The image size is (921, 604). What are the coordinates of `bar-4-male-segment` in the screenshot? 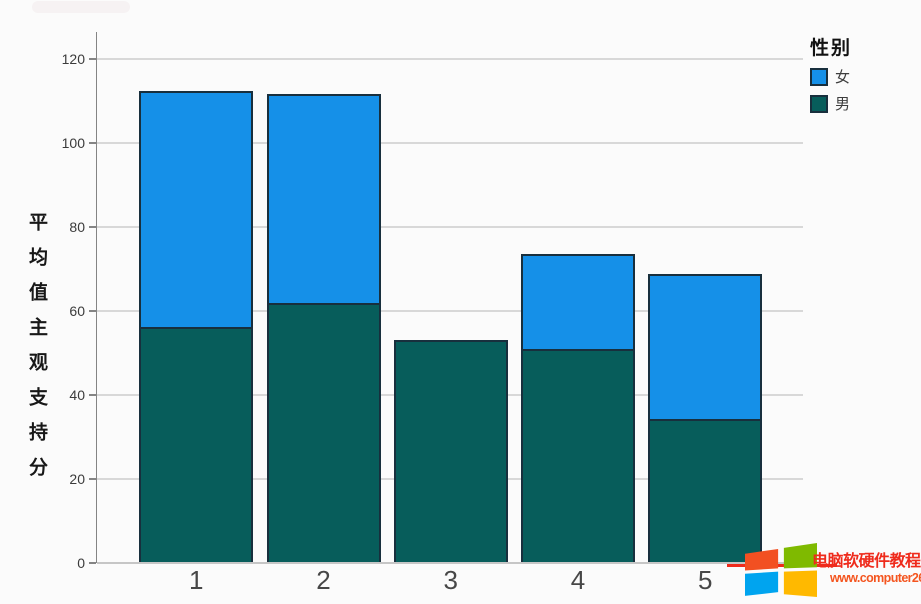 It's located at (578, 456).